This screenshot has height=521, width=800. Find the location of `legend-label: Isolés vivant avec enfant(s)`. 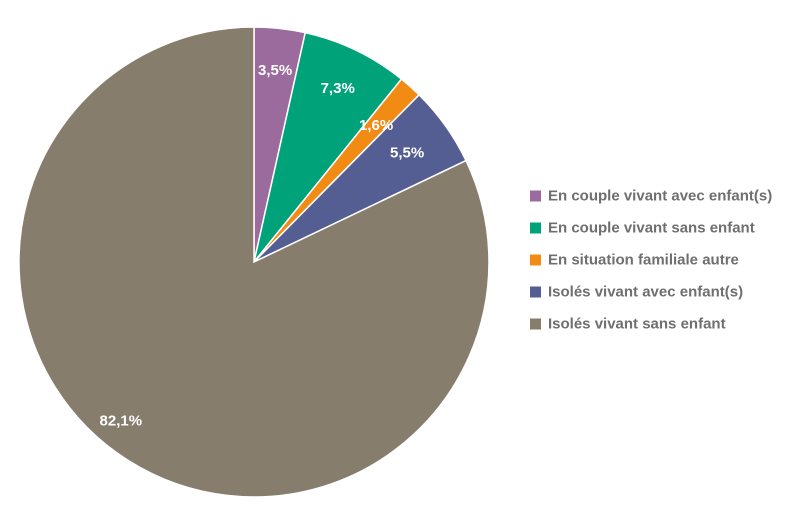

legend-label: Isolés vivant avec enfant(s) is located at coordinates (645, 292).